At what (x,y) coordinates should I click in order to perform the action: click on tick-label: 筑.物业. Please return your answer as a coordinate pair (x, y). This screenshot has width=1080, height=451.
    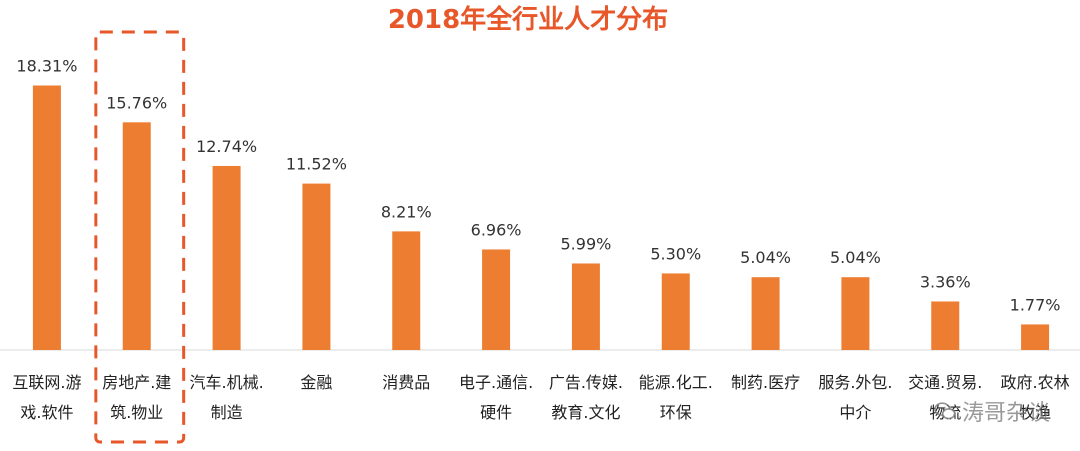
    Looking at the image, I should click on (136, 412).